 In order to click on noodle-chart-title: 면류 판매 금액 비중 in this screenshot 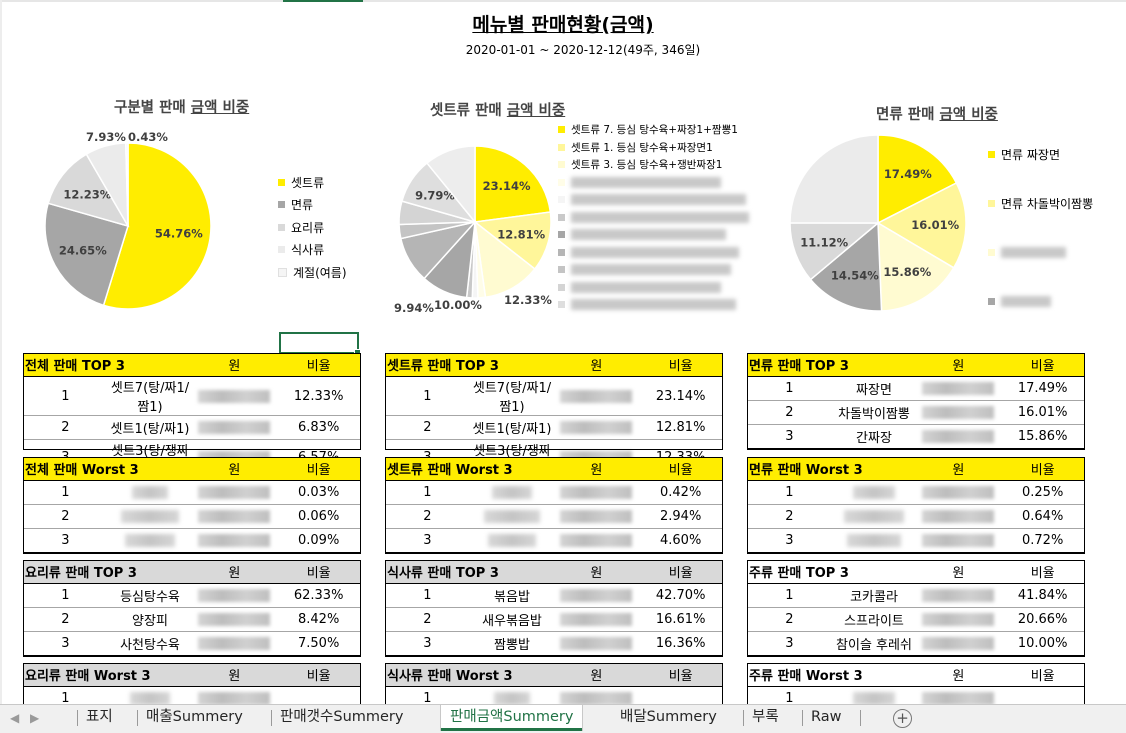, I will do `click(937, 113)`.